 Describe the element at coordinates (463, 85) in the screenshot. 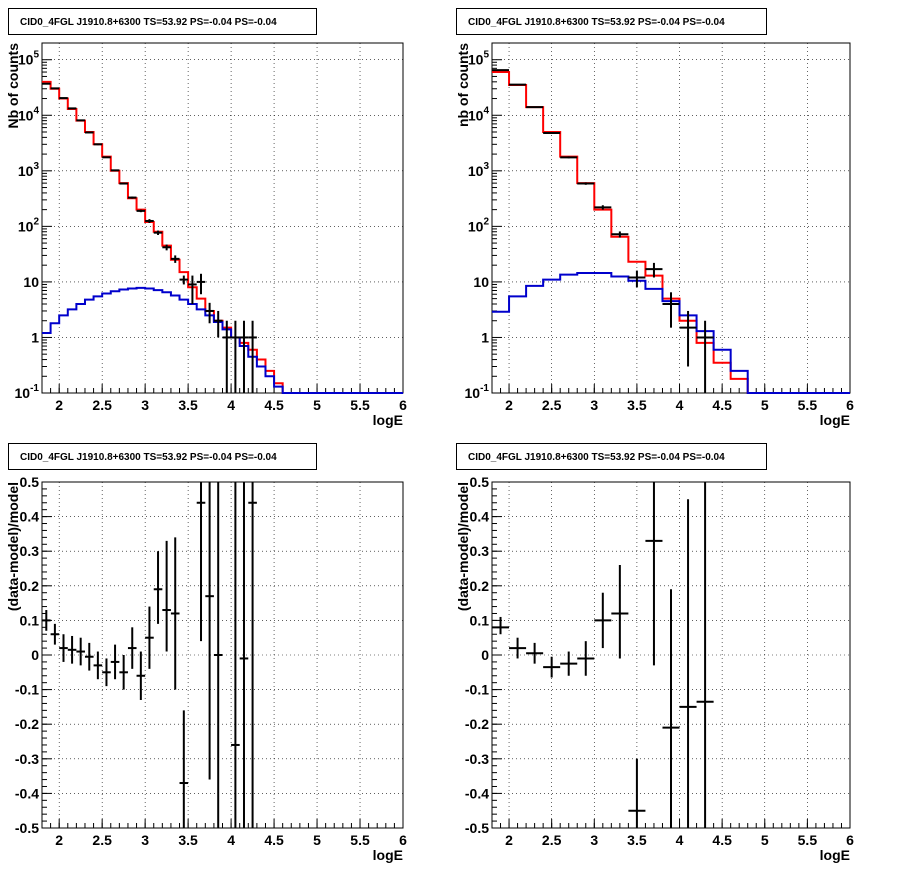

I see `y-axis-label: nb of counts` at that location.